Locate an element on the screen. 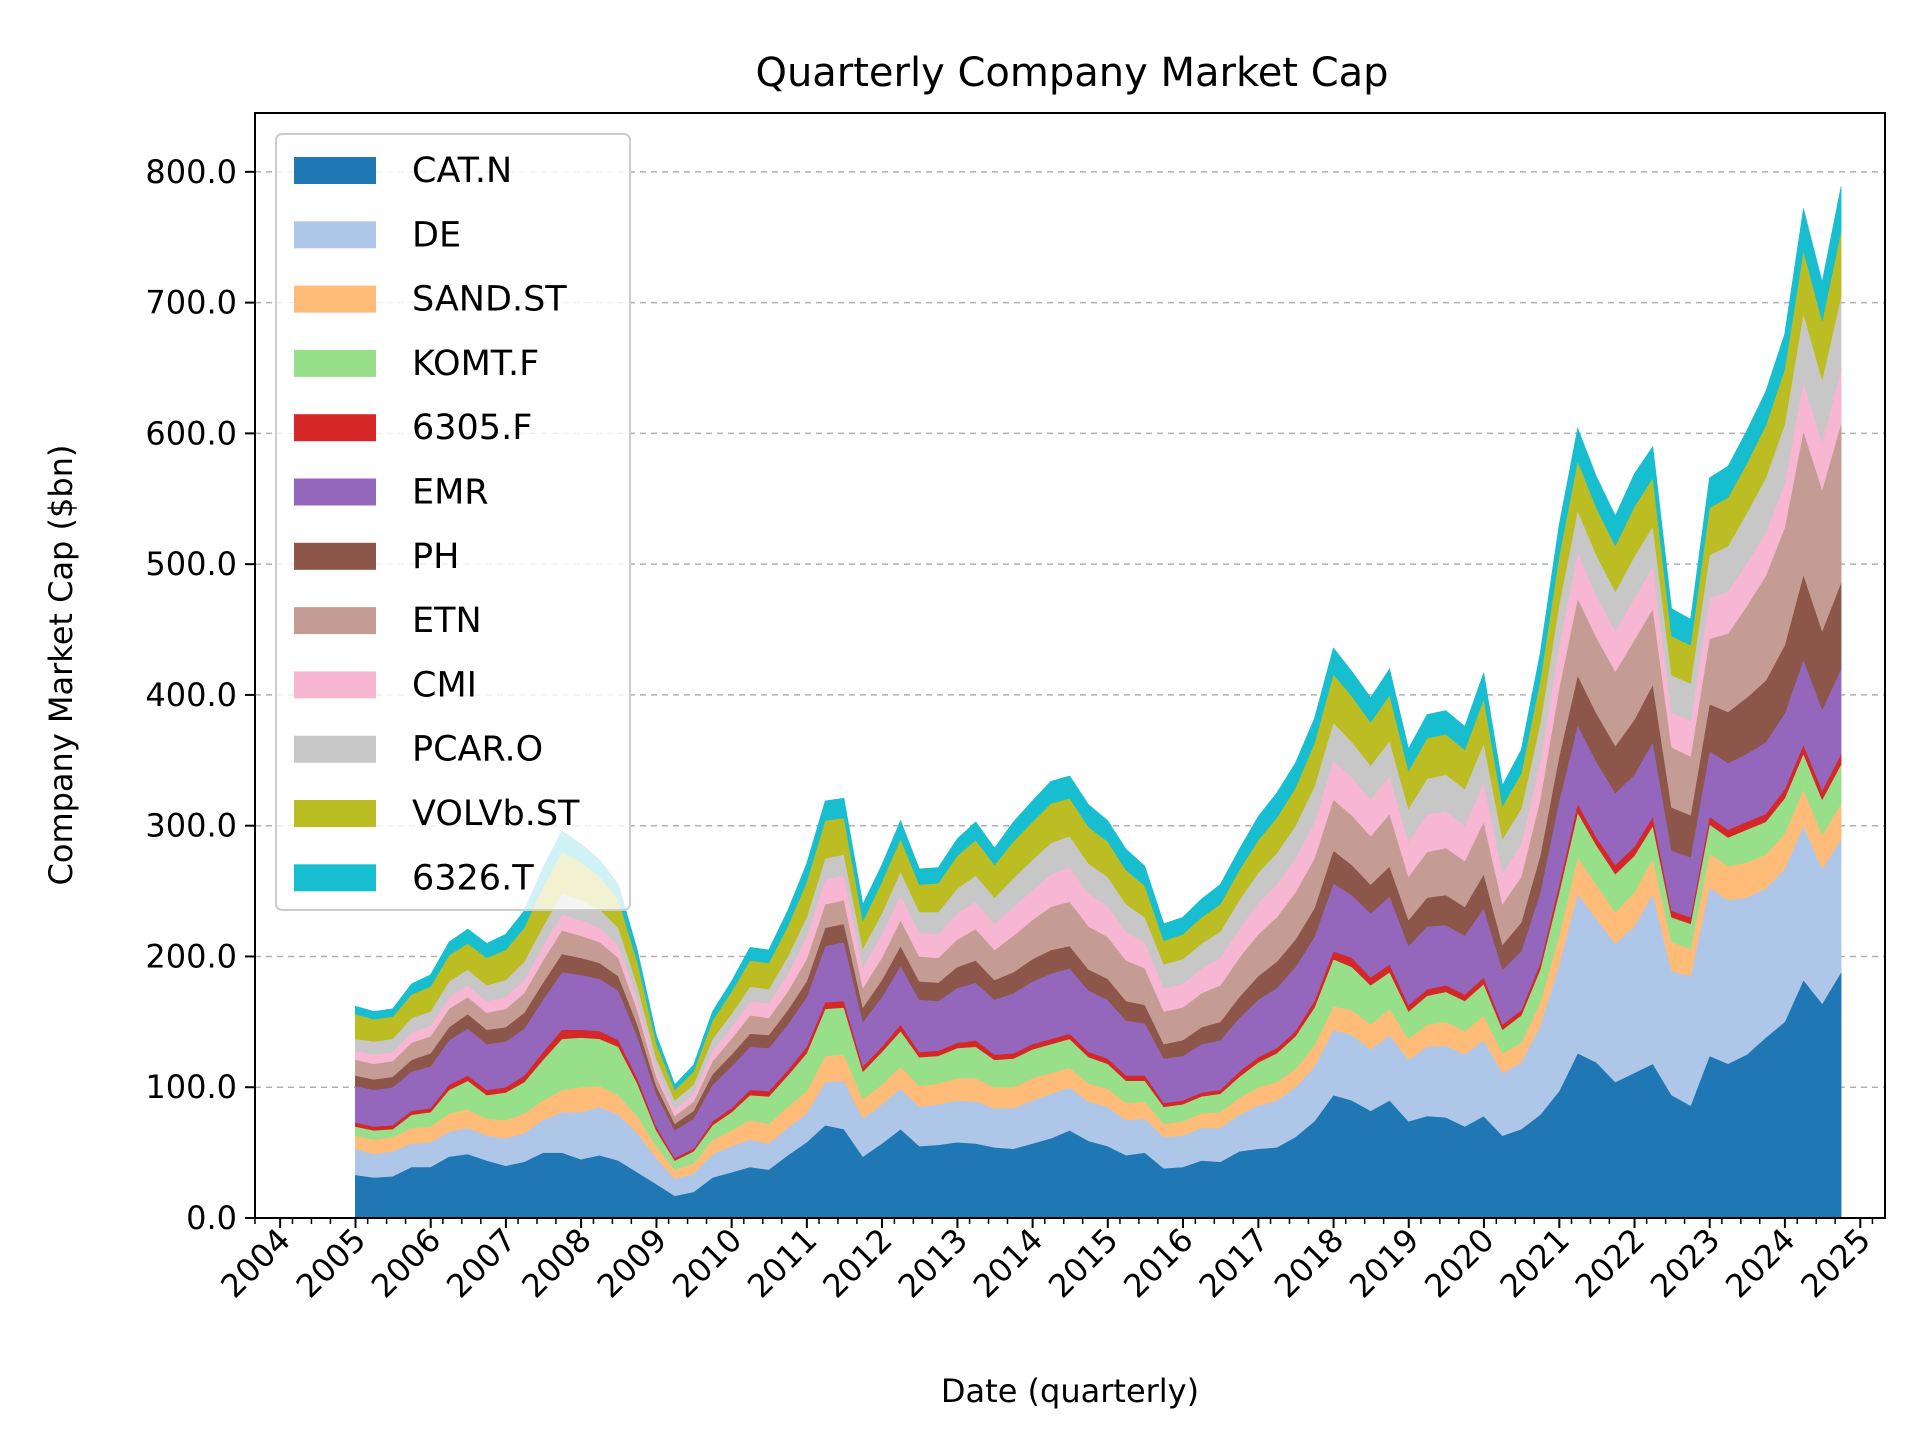 The image size is (1920, 1440). legend-label: PH is located at coordinates (435, 557).